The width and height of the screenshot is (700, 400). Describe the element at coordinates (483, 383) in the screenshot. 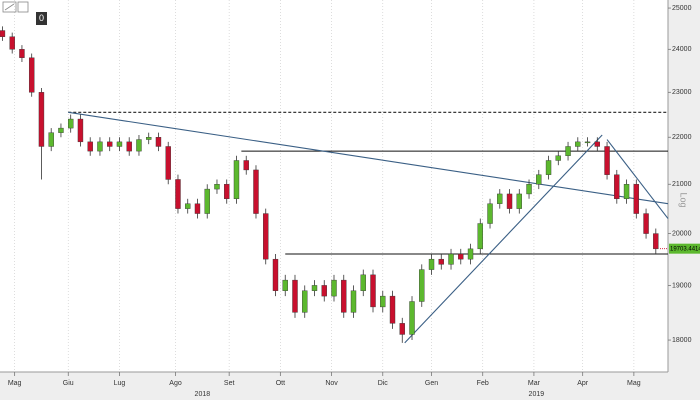

I see `x-tick-label: Feb` at that location.